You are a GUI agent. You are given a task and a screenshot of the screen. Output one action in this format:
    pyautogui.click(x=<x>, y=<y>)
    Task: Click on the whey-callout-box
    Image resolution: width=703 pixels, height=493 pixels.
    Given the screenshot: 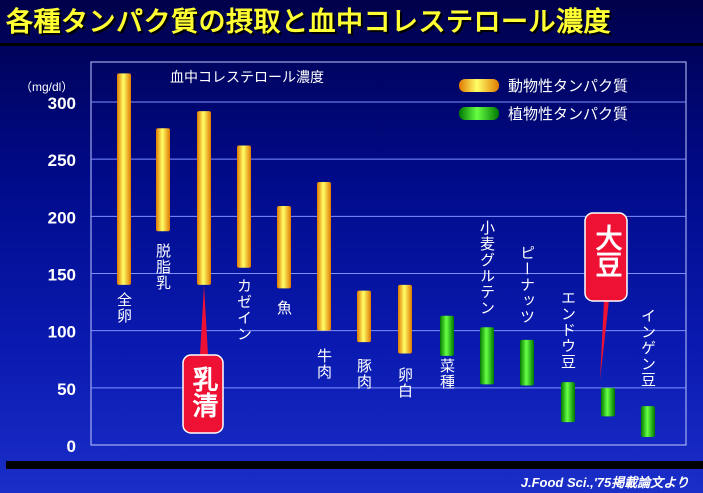 What is the action you would take?
    pyautogui.click(x=203, y=394)
    